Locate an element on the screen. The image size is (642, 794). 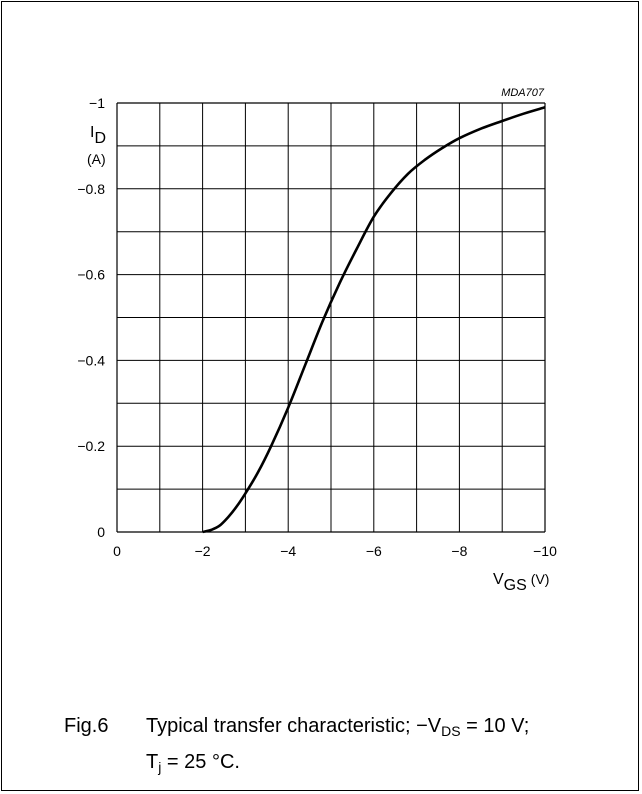
x-axis-symbol: V is located at coordinates (498, 579).